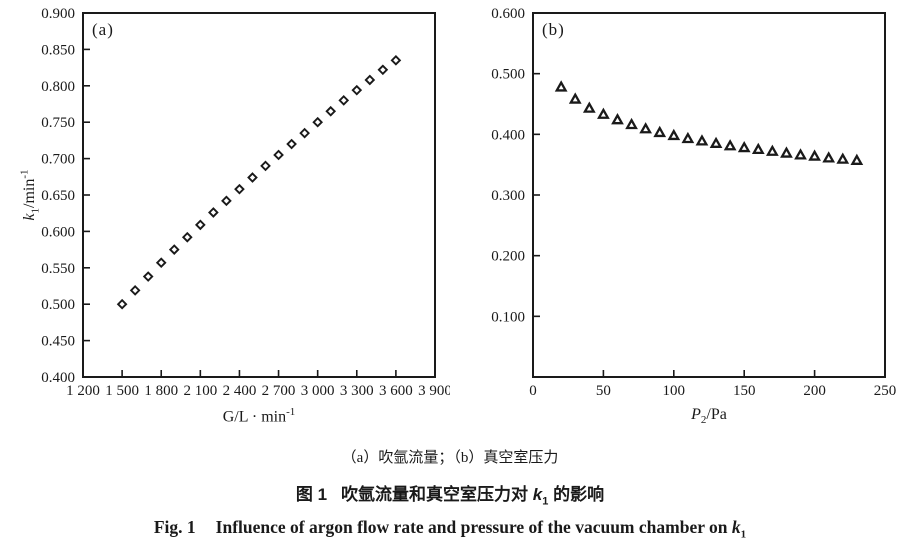 Image resolution: width=900 pixels, height=541 pixels. Describe the element at coordinates (240, 391) in the screenshot. I see `x-tick-label: 2 400` at that location.